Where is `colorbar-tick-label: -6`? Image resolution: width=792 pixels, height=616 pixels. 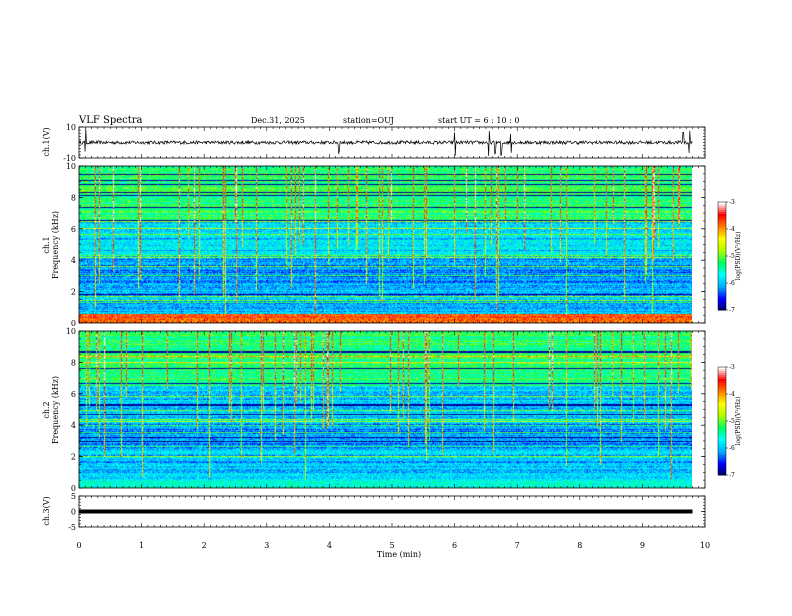
colorbar-tick-label: -6 is located at coordinates (732, 448).